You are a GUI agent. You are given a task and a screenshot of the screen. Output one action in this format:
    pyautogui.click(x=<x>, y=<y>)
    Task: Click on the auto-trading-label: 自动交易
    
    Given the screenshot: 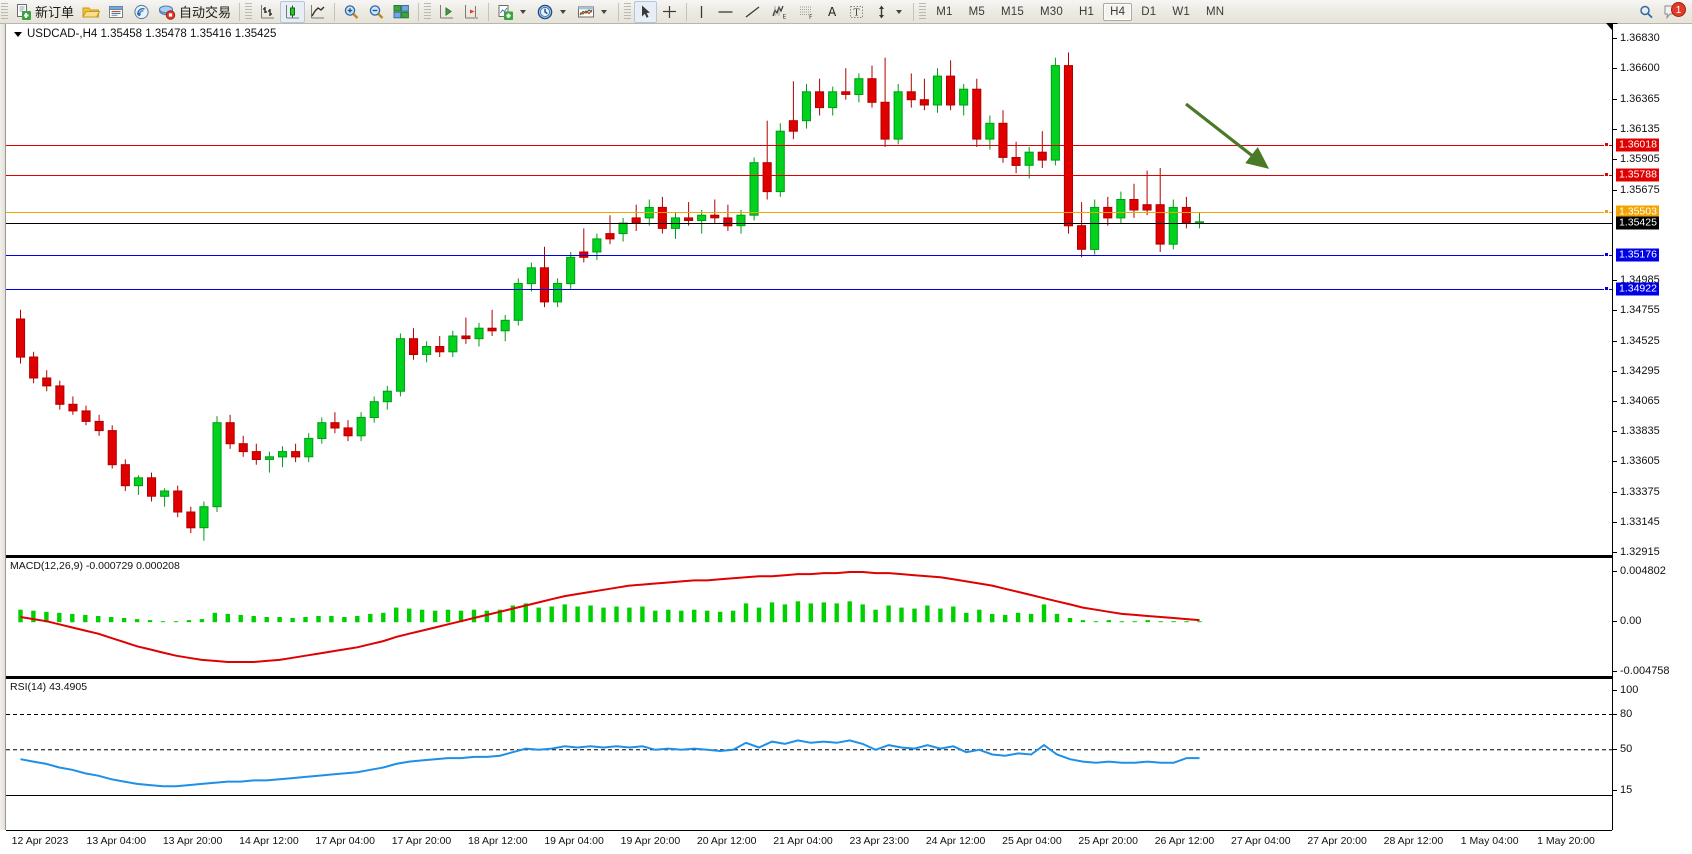 What is the action you would take?
    pyautogui.click(x=205, y=13)
    